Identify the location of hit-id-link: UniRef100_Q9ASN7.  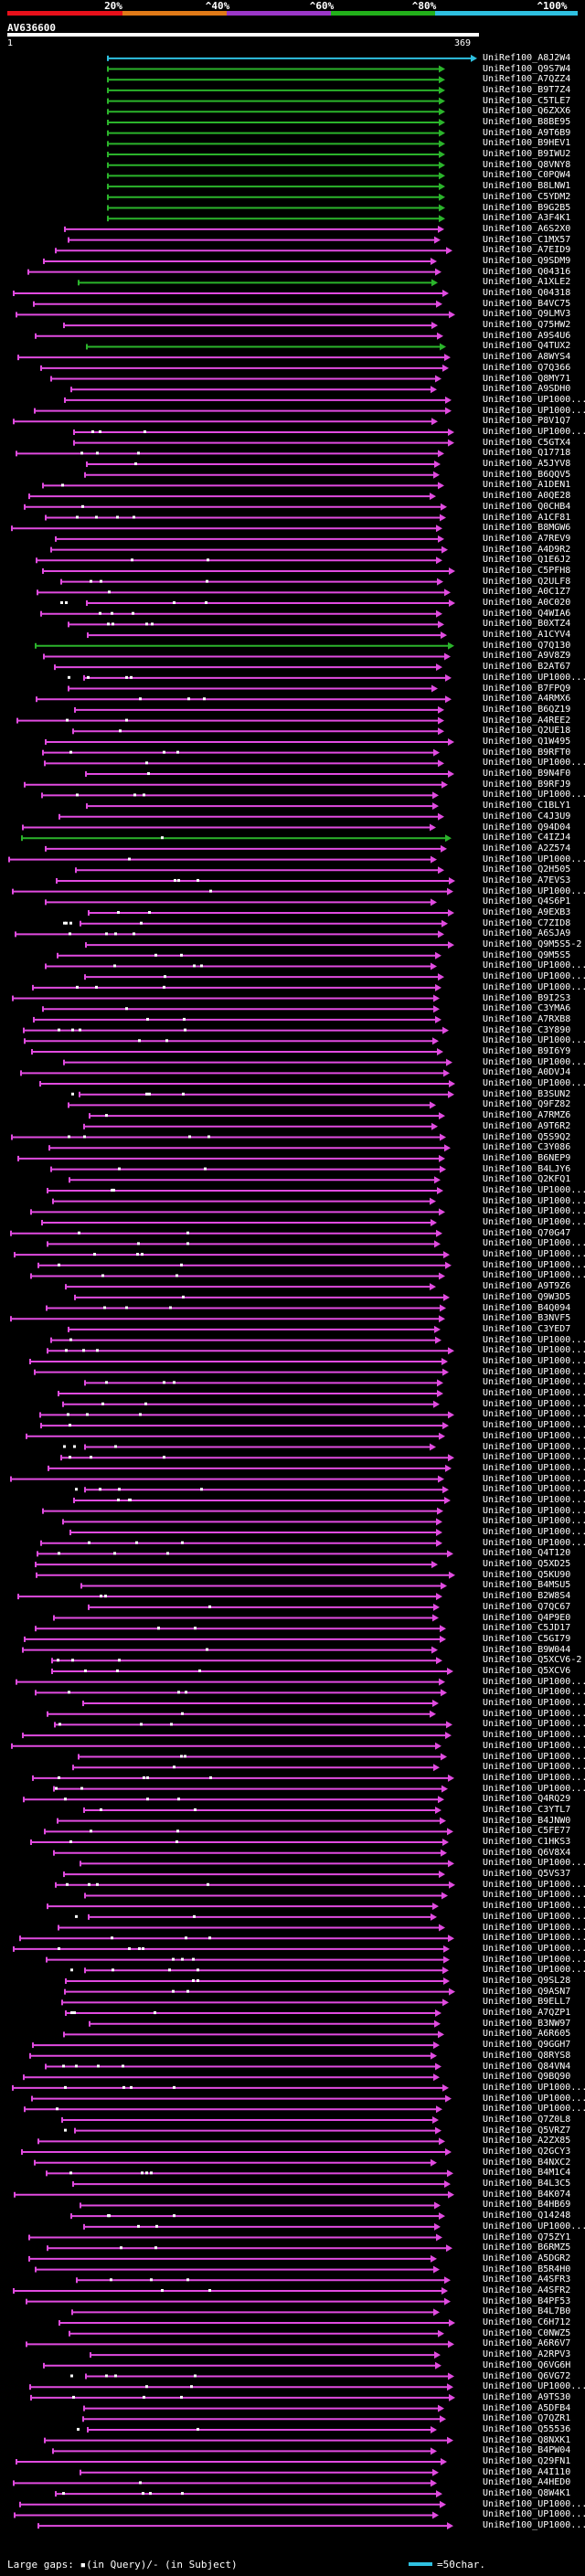
(527, 1991).